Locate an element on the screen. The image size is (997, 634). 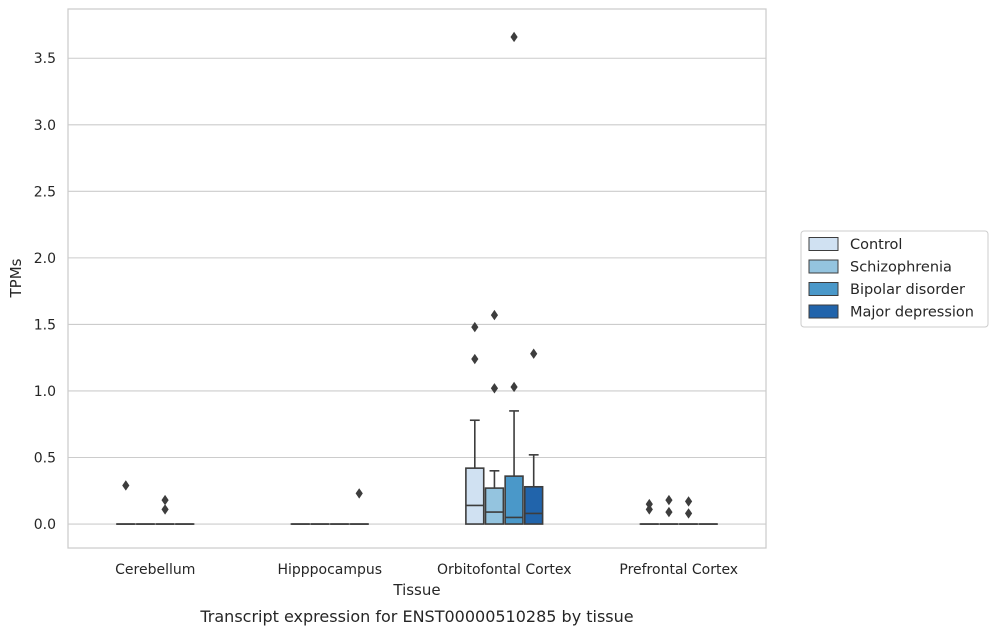
legend-label: Major depression is located at coordinates (912, 313).